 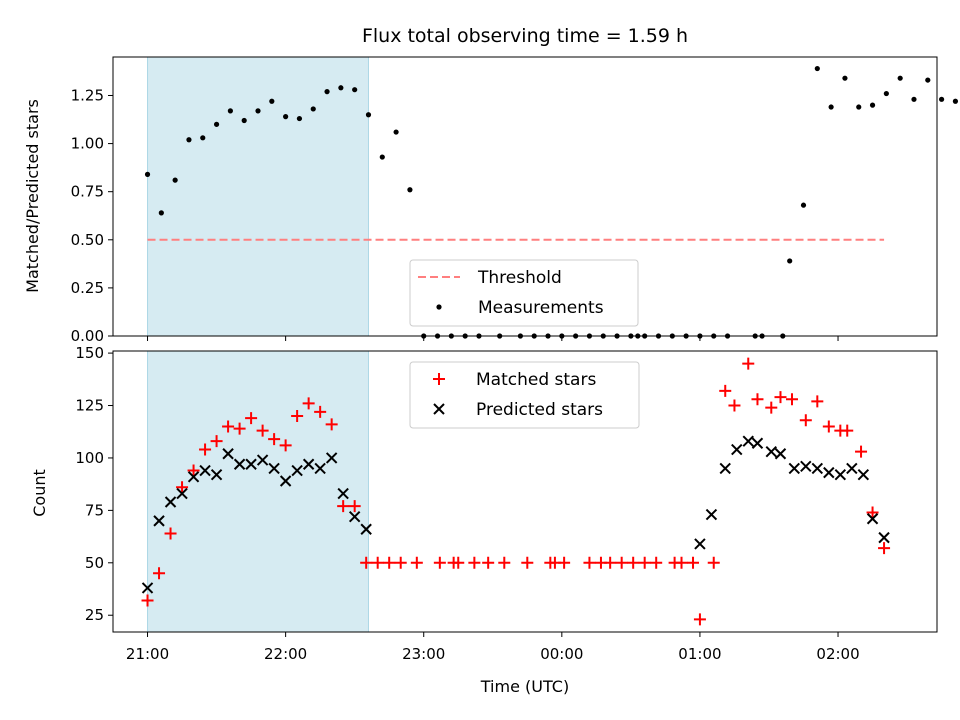 I want to click on legend-predicted-swatch, so click(x=439, y=409).